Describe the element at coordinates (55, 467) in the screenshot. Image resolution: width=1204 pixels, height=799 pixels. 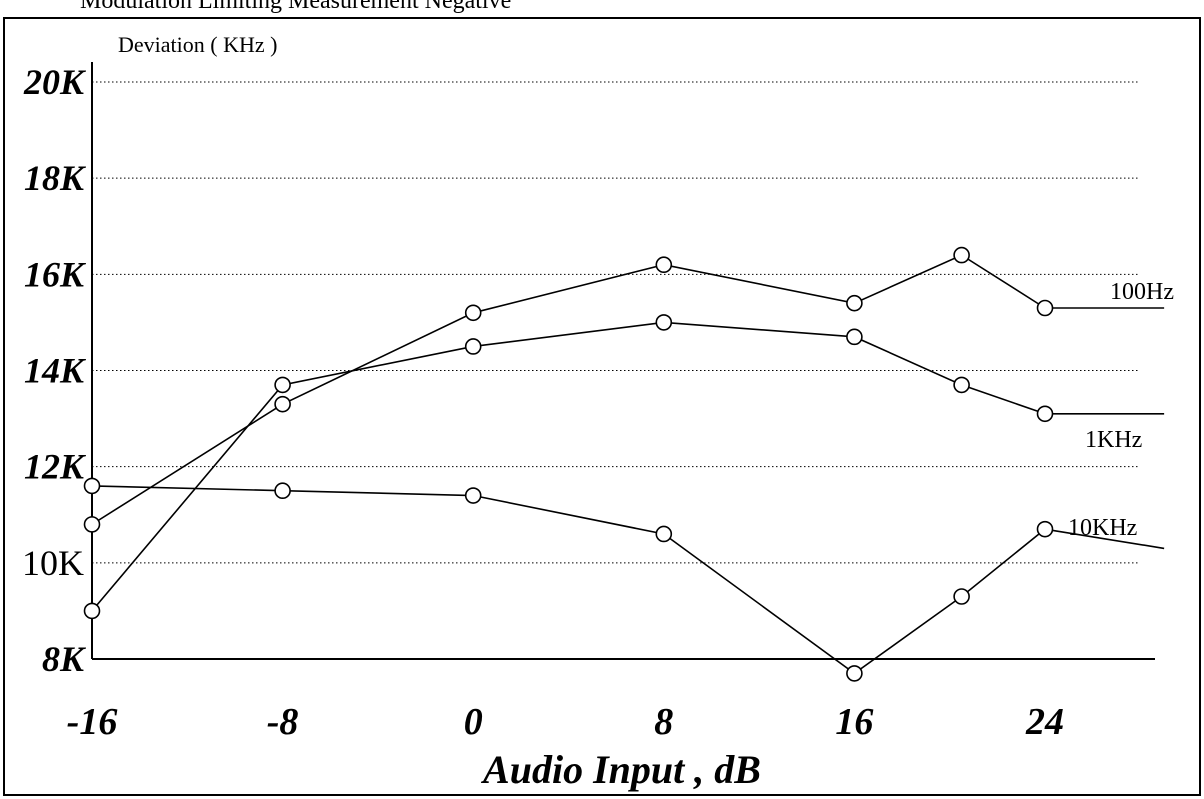
I see `y-tick-label: 12K` at that location.